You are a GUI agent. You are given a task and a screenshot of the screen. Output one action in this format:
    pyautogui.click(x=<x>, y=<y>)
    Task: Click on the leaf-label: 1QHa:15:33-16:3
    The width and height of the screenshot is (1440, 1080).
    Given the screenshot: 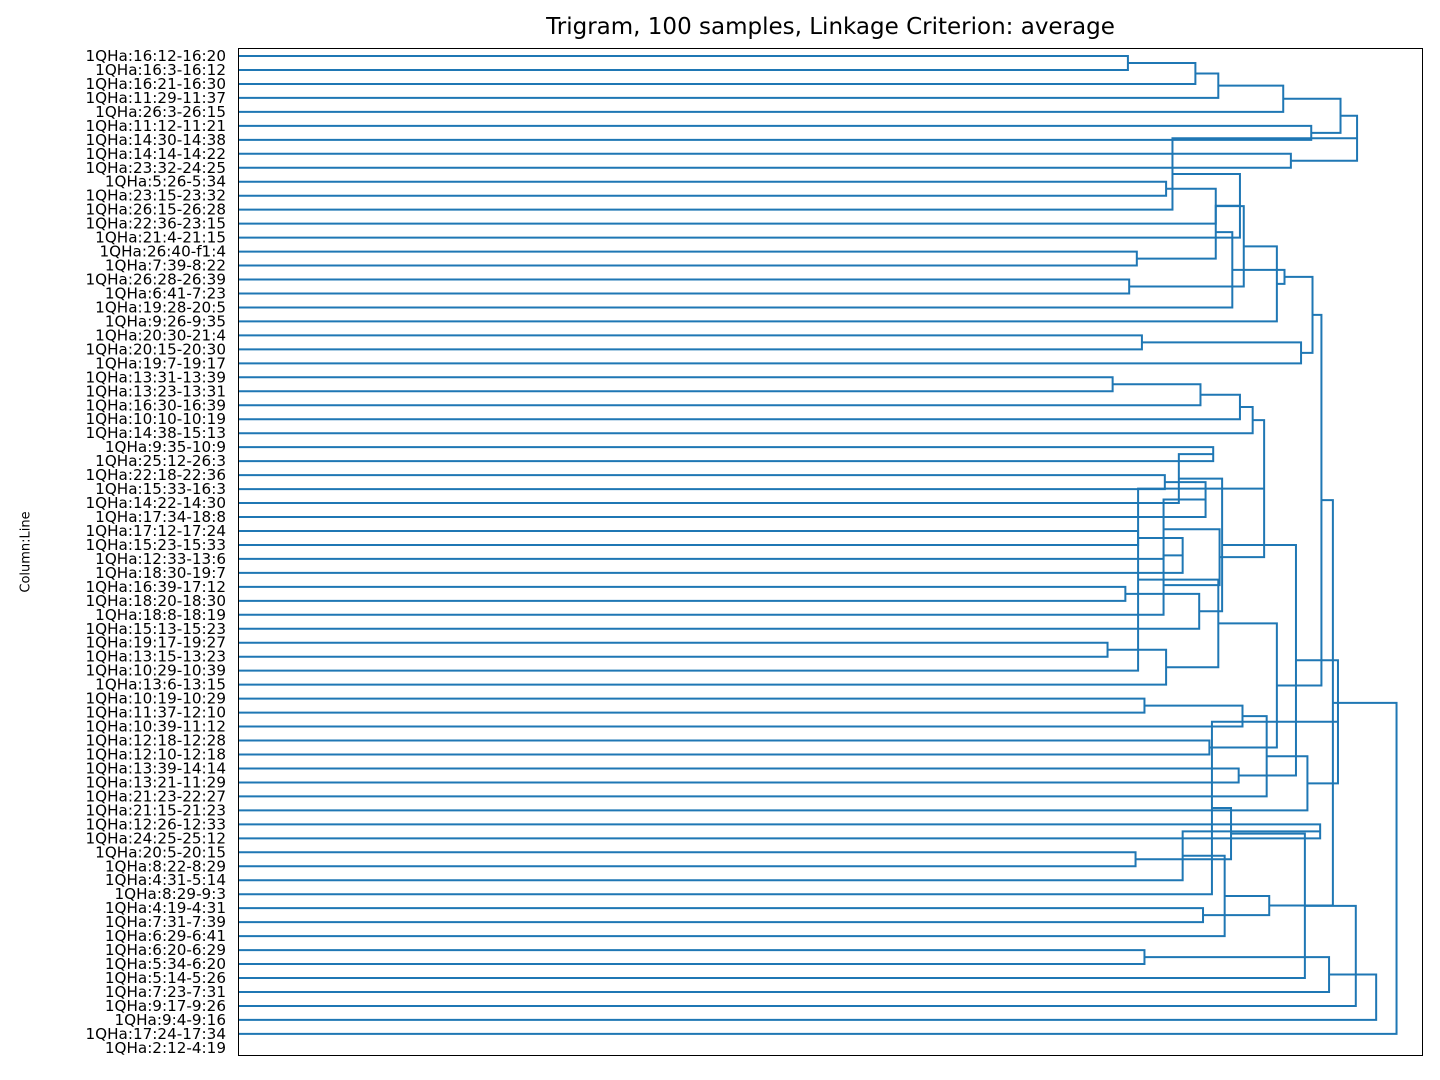 What is the action you would take?
    pyautogui.click(x=160, y=489)
    